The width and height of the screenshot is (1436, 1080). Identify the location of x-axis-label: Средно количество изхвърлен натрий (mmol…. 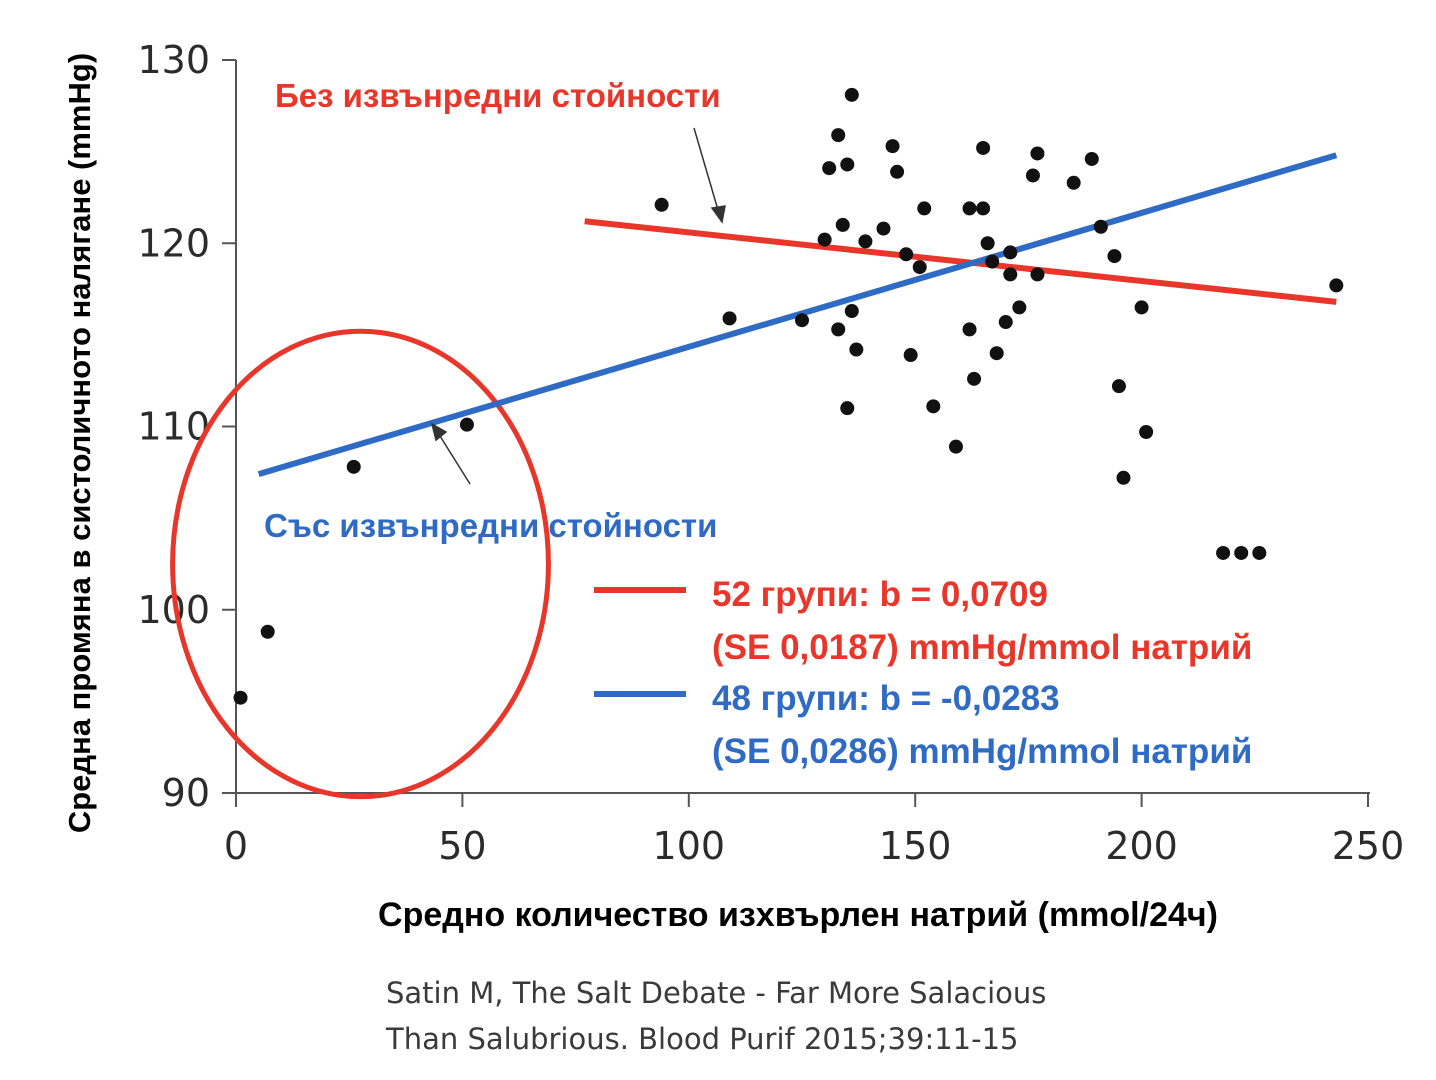
(798, 915).